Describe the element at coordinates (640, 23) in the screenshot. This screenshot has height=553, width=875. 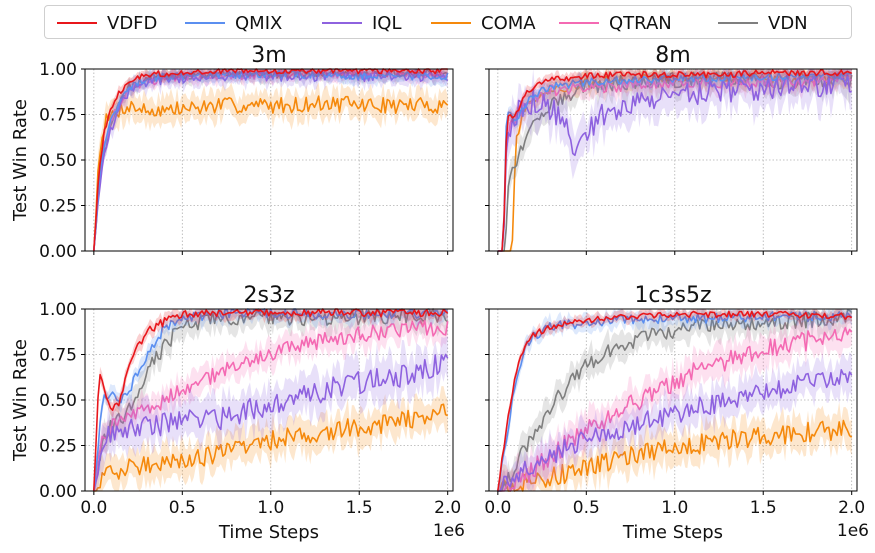
I see `legend-label: QTRAN` at that location.